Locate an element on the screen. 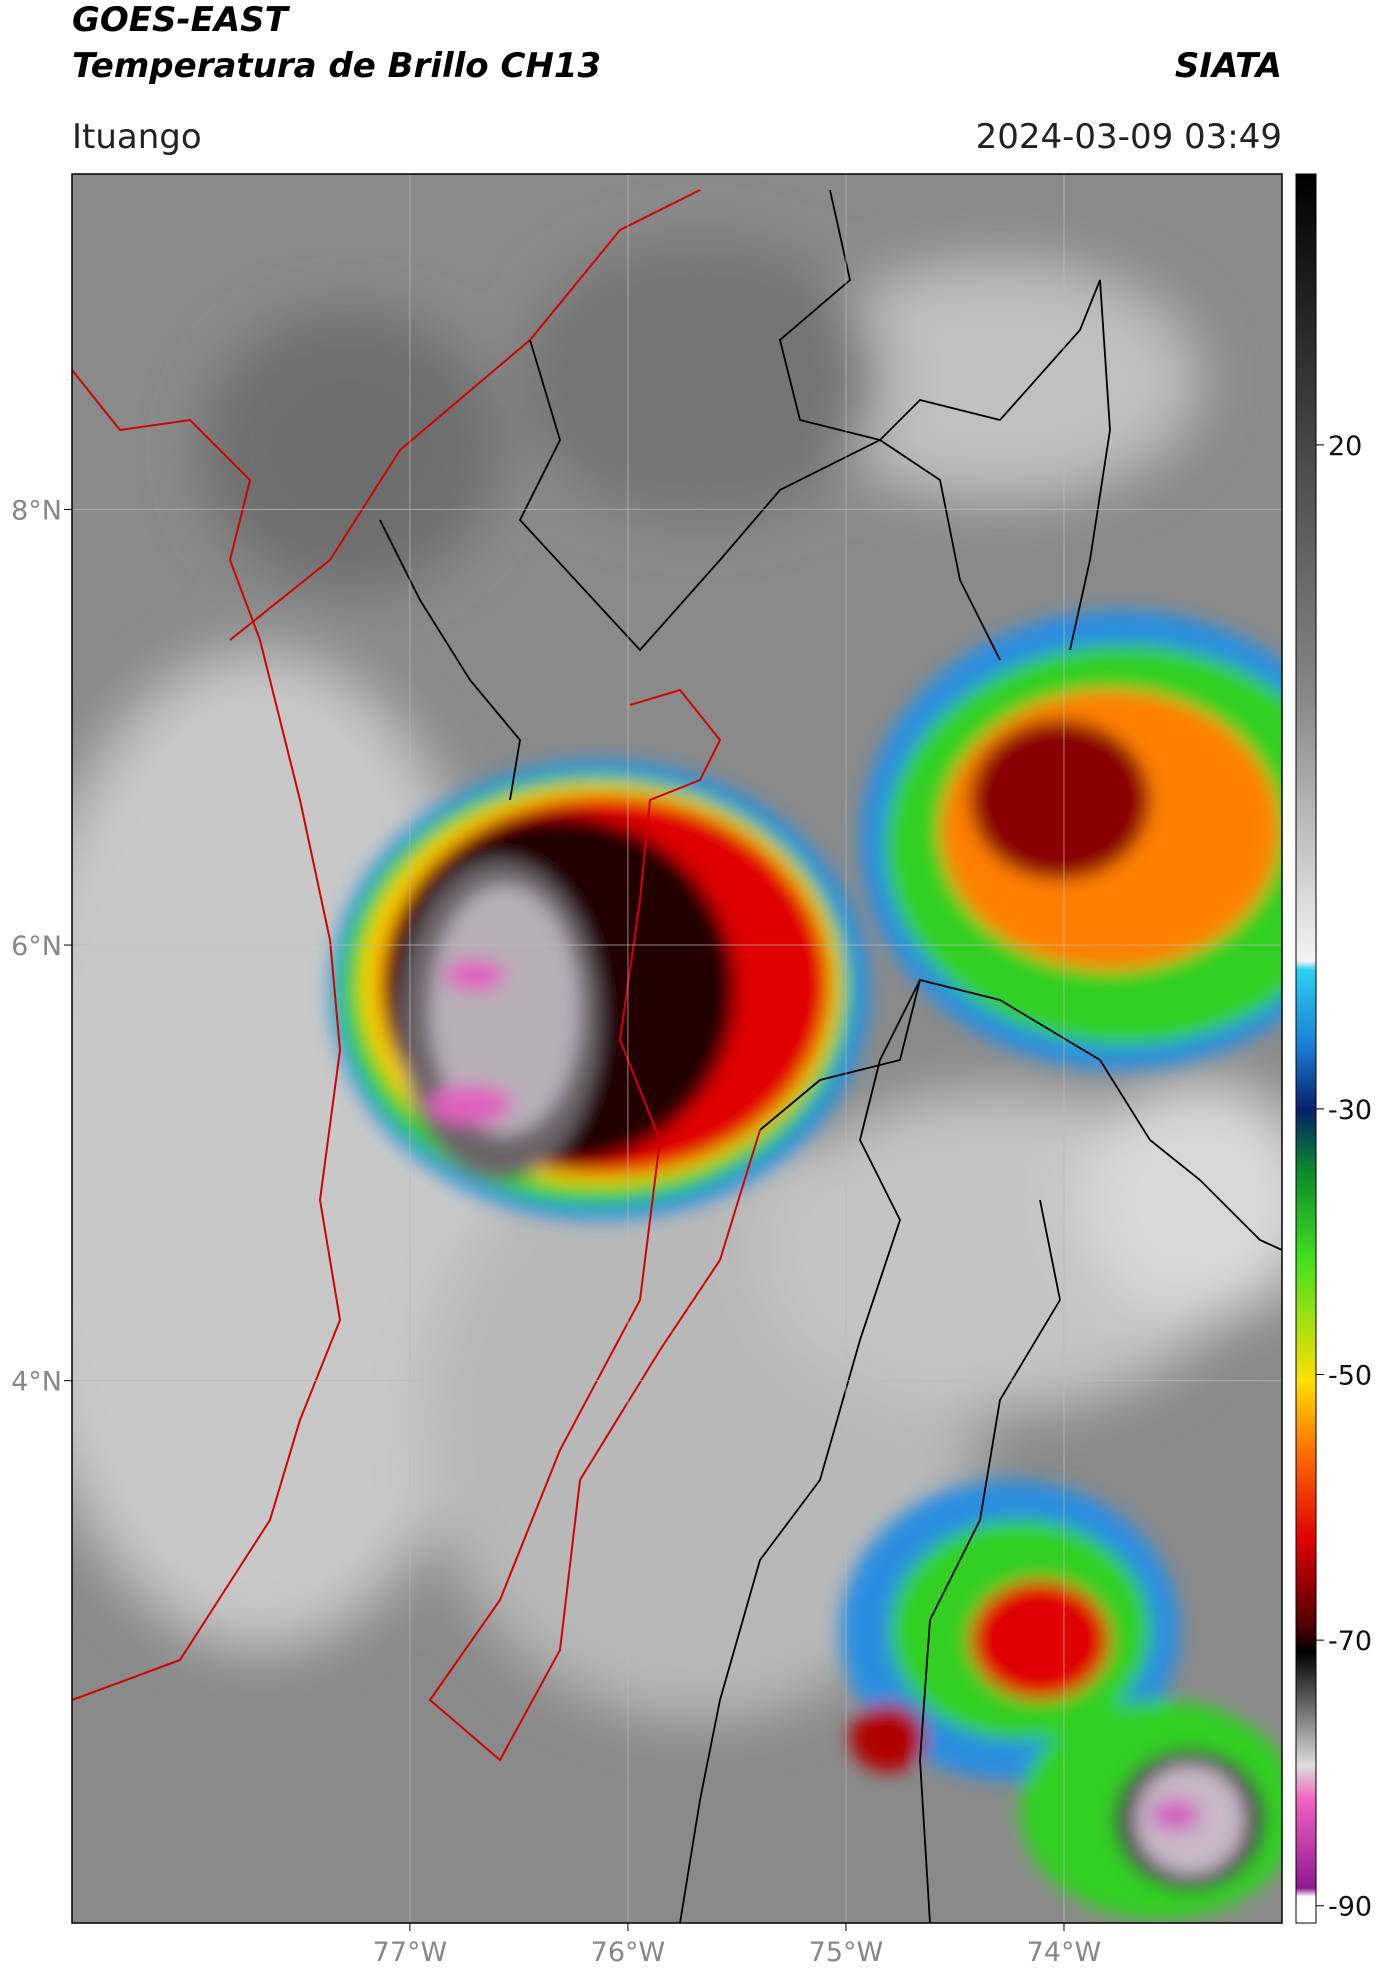 The image size is (1384, 1981). y-tick-label: 4°N is located at coordinates (36, 1382).